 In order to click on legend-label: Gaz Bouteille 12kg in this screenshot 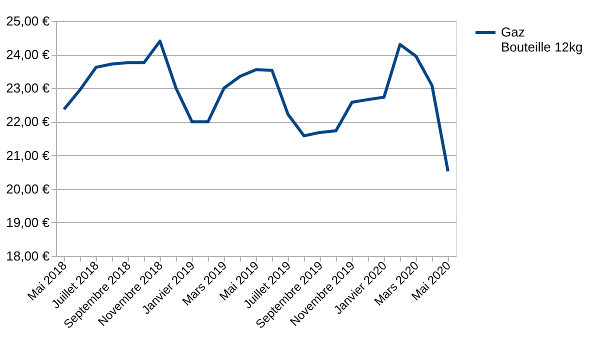, I will do `click(542, 39)`.